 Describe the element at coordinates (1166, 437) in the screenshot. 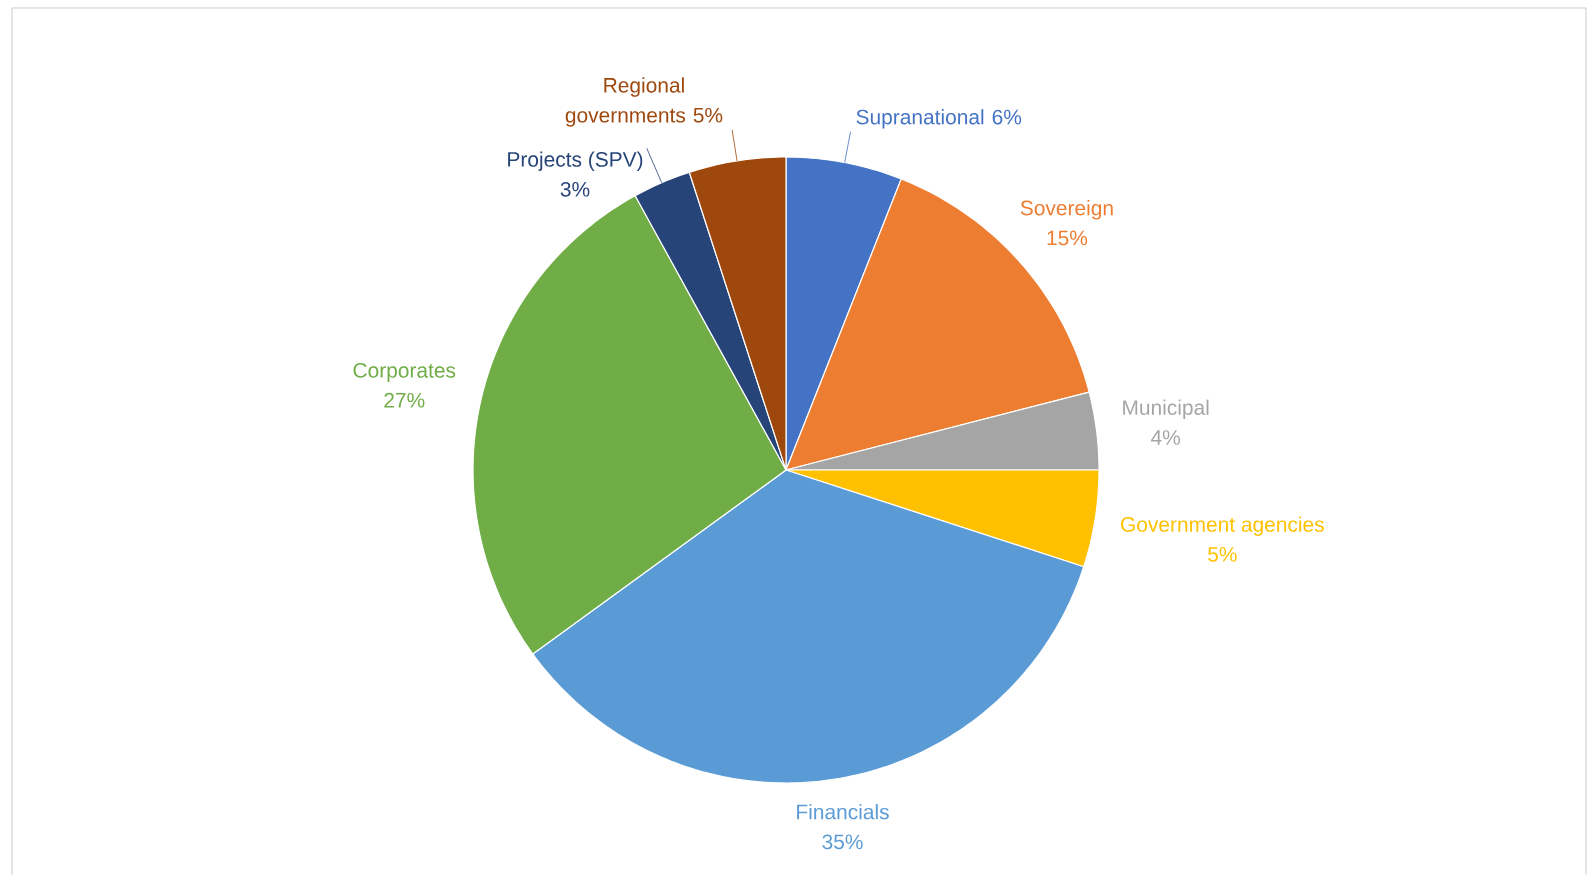

I see `data-label: 4%` at that location.